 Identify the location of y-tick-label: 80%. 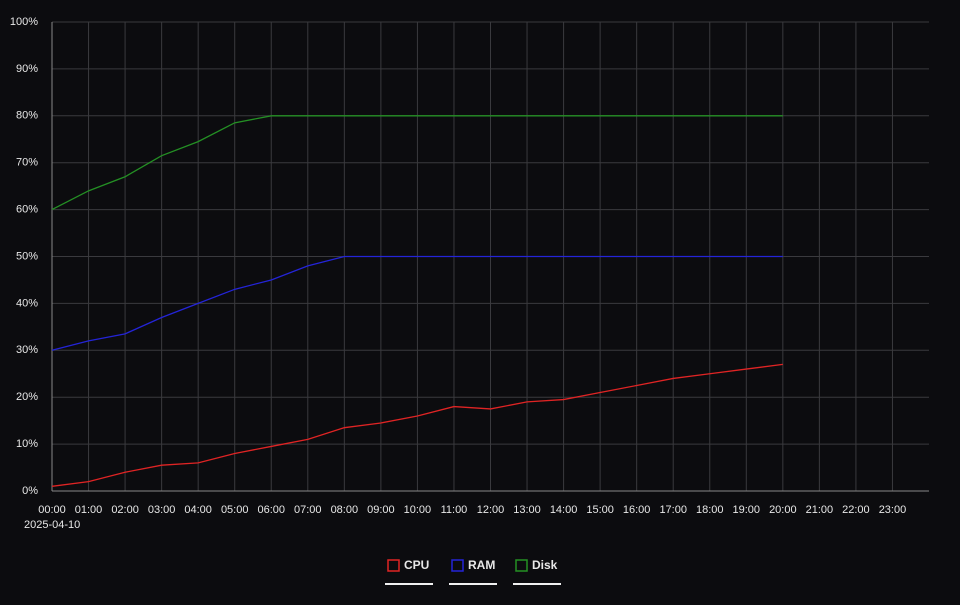
(27, 116).